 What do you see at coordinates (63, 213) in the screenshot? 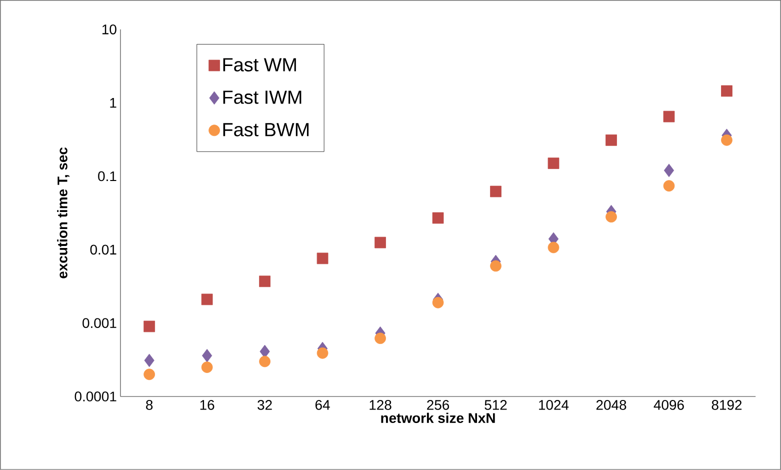
I see `y-axis-title: excution time T, sec` at bounding box center [63, 213].